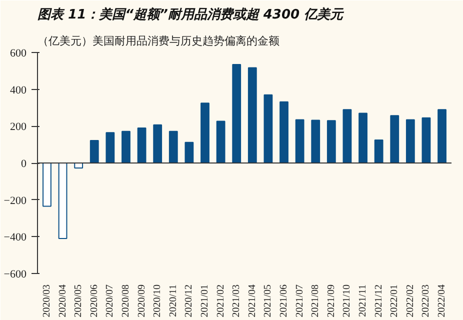 The image size is (463, 320). Describe the element at coordinates (126, 301) in the screenshot. I see `x-tick-label: 2020/08` at that location.